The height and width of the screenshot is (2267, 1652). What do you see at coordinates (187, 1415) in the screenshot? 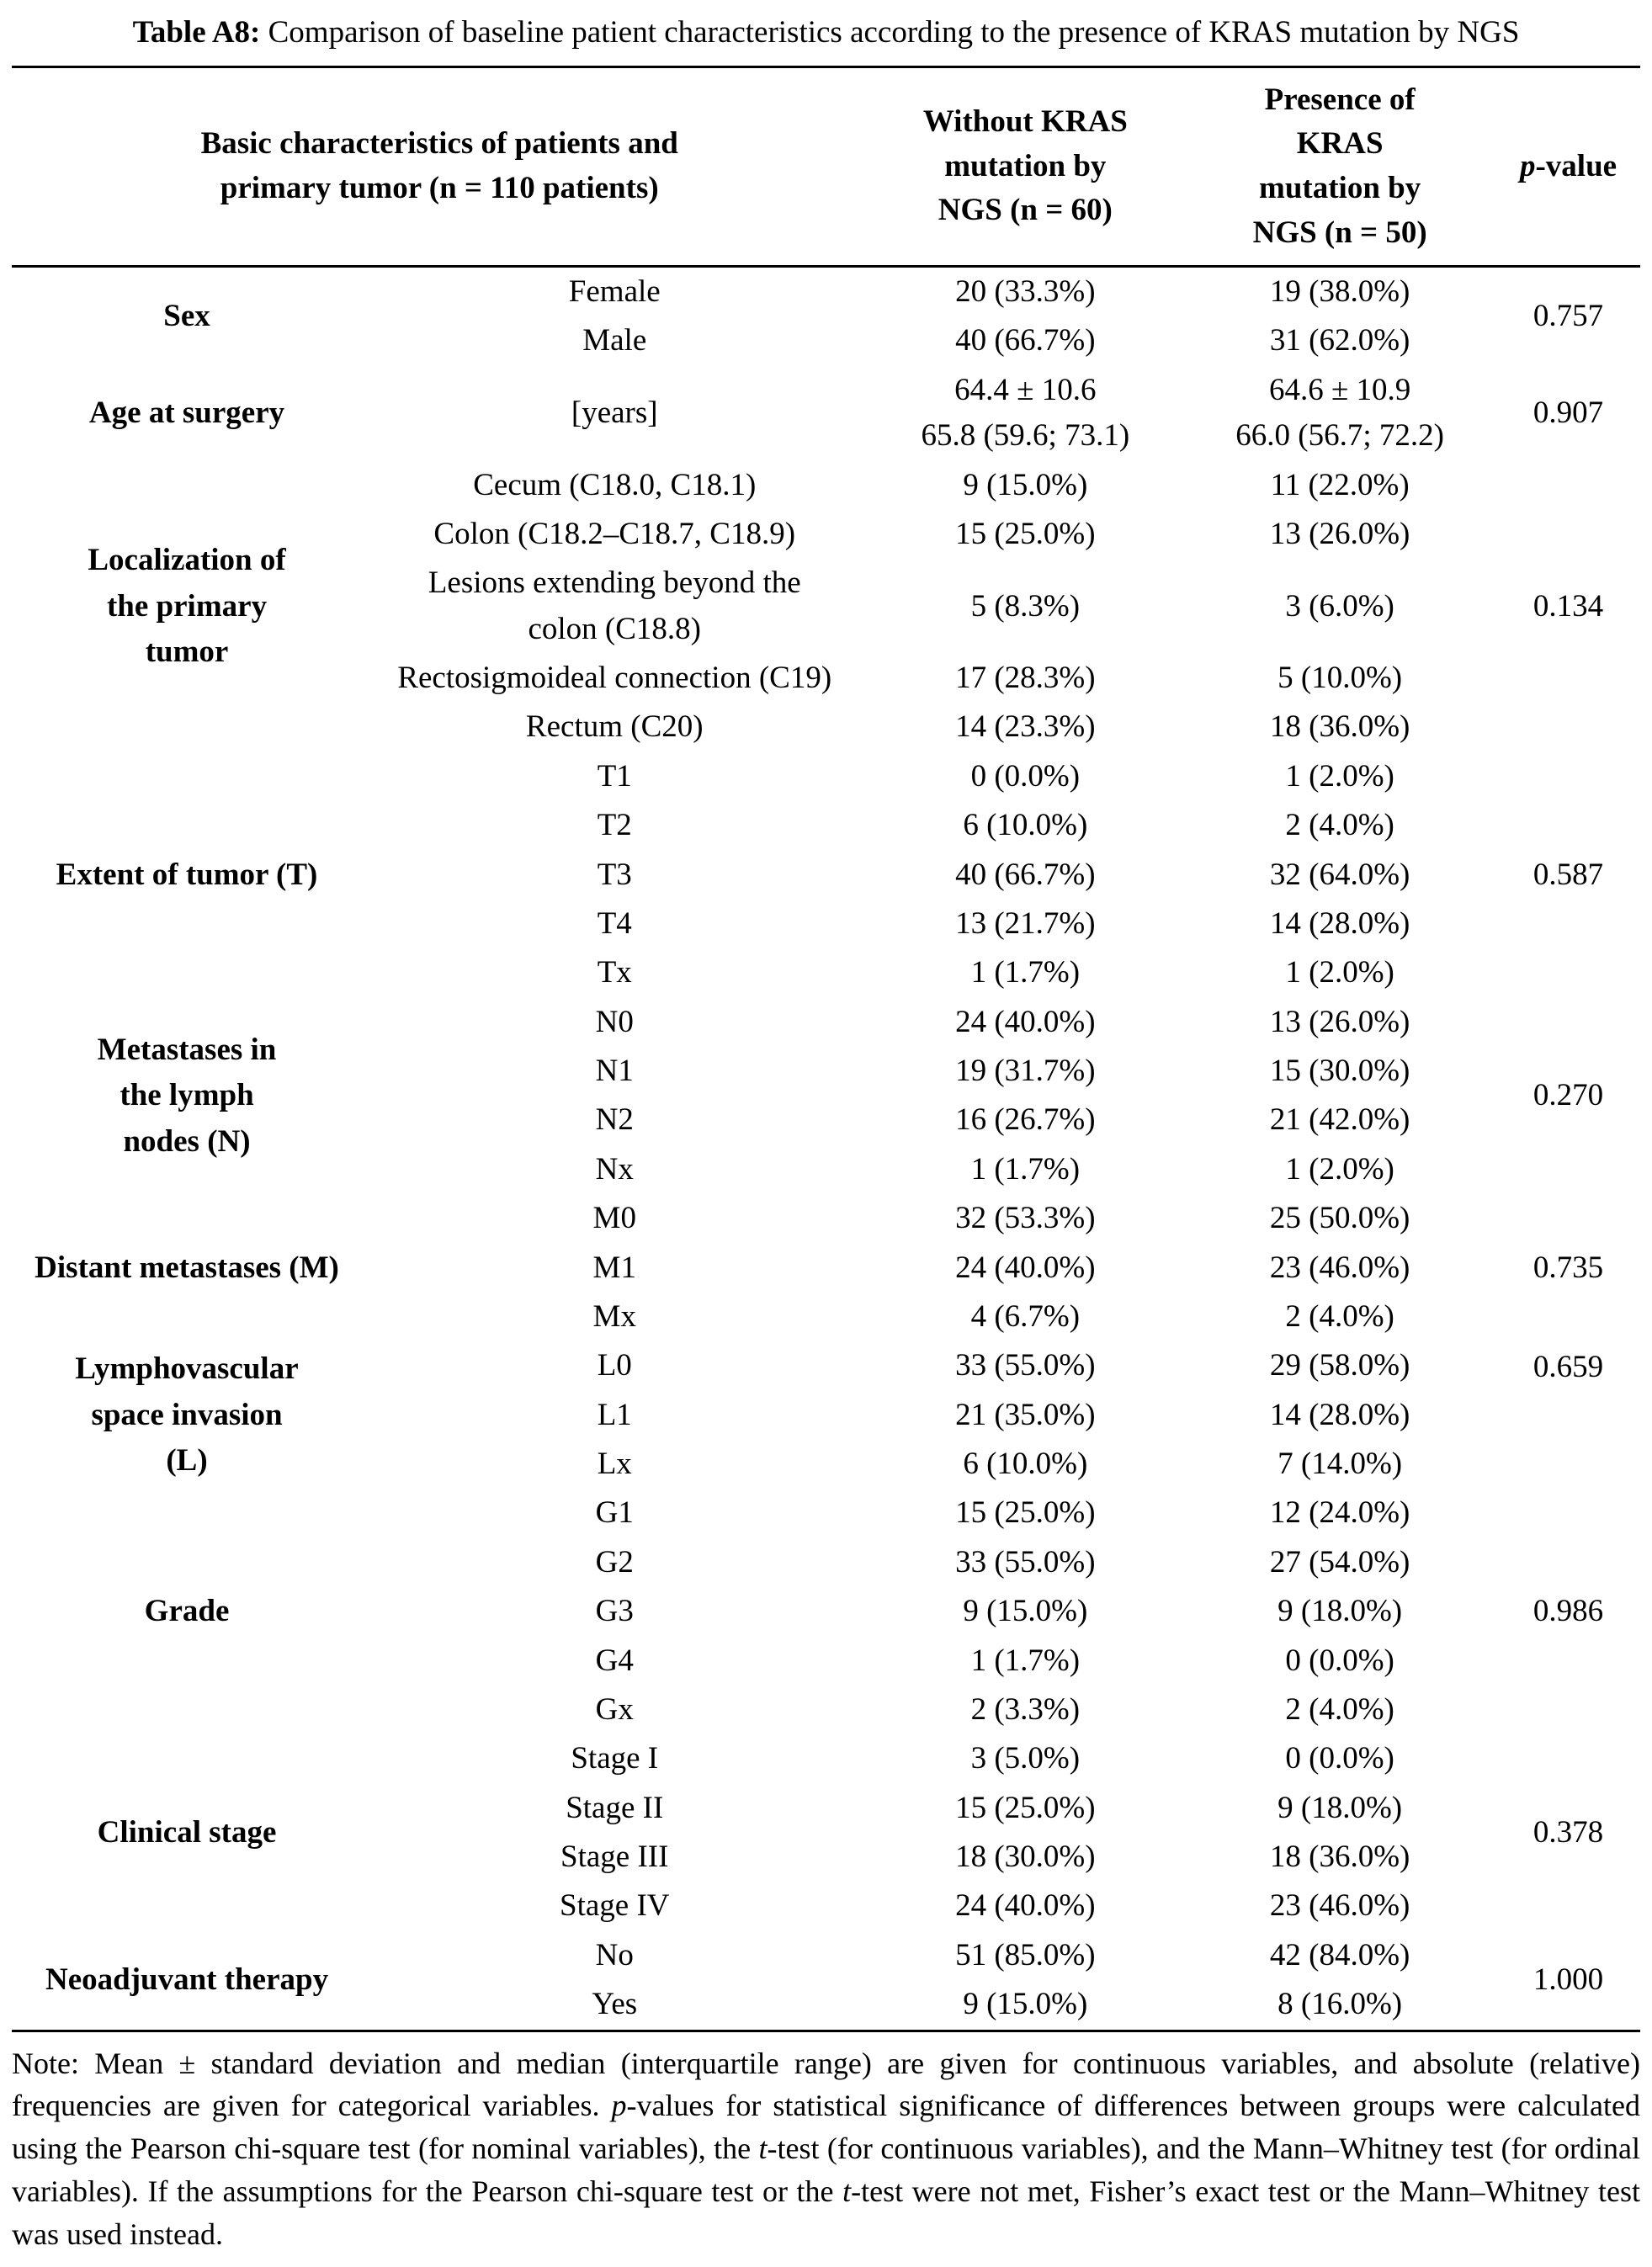
I see `group-label-cell: Lymphovascular space invasion (L)` at bounding box center [187, 1415].